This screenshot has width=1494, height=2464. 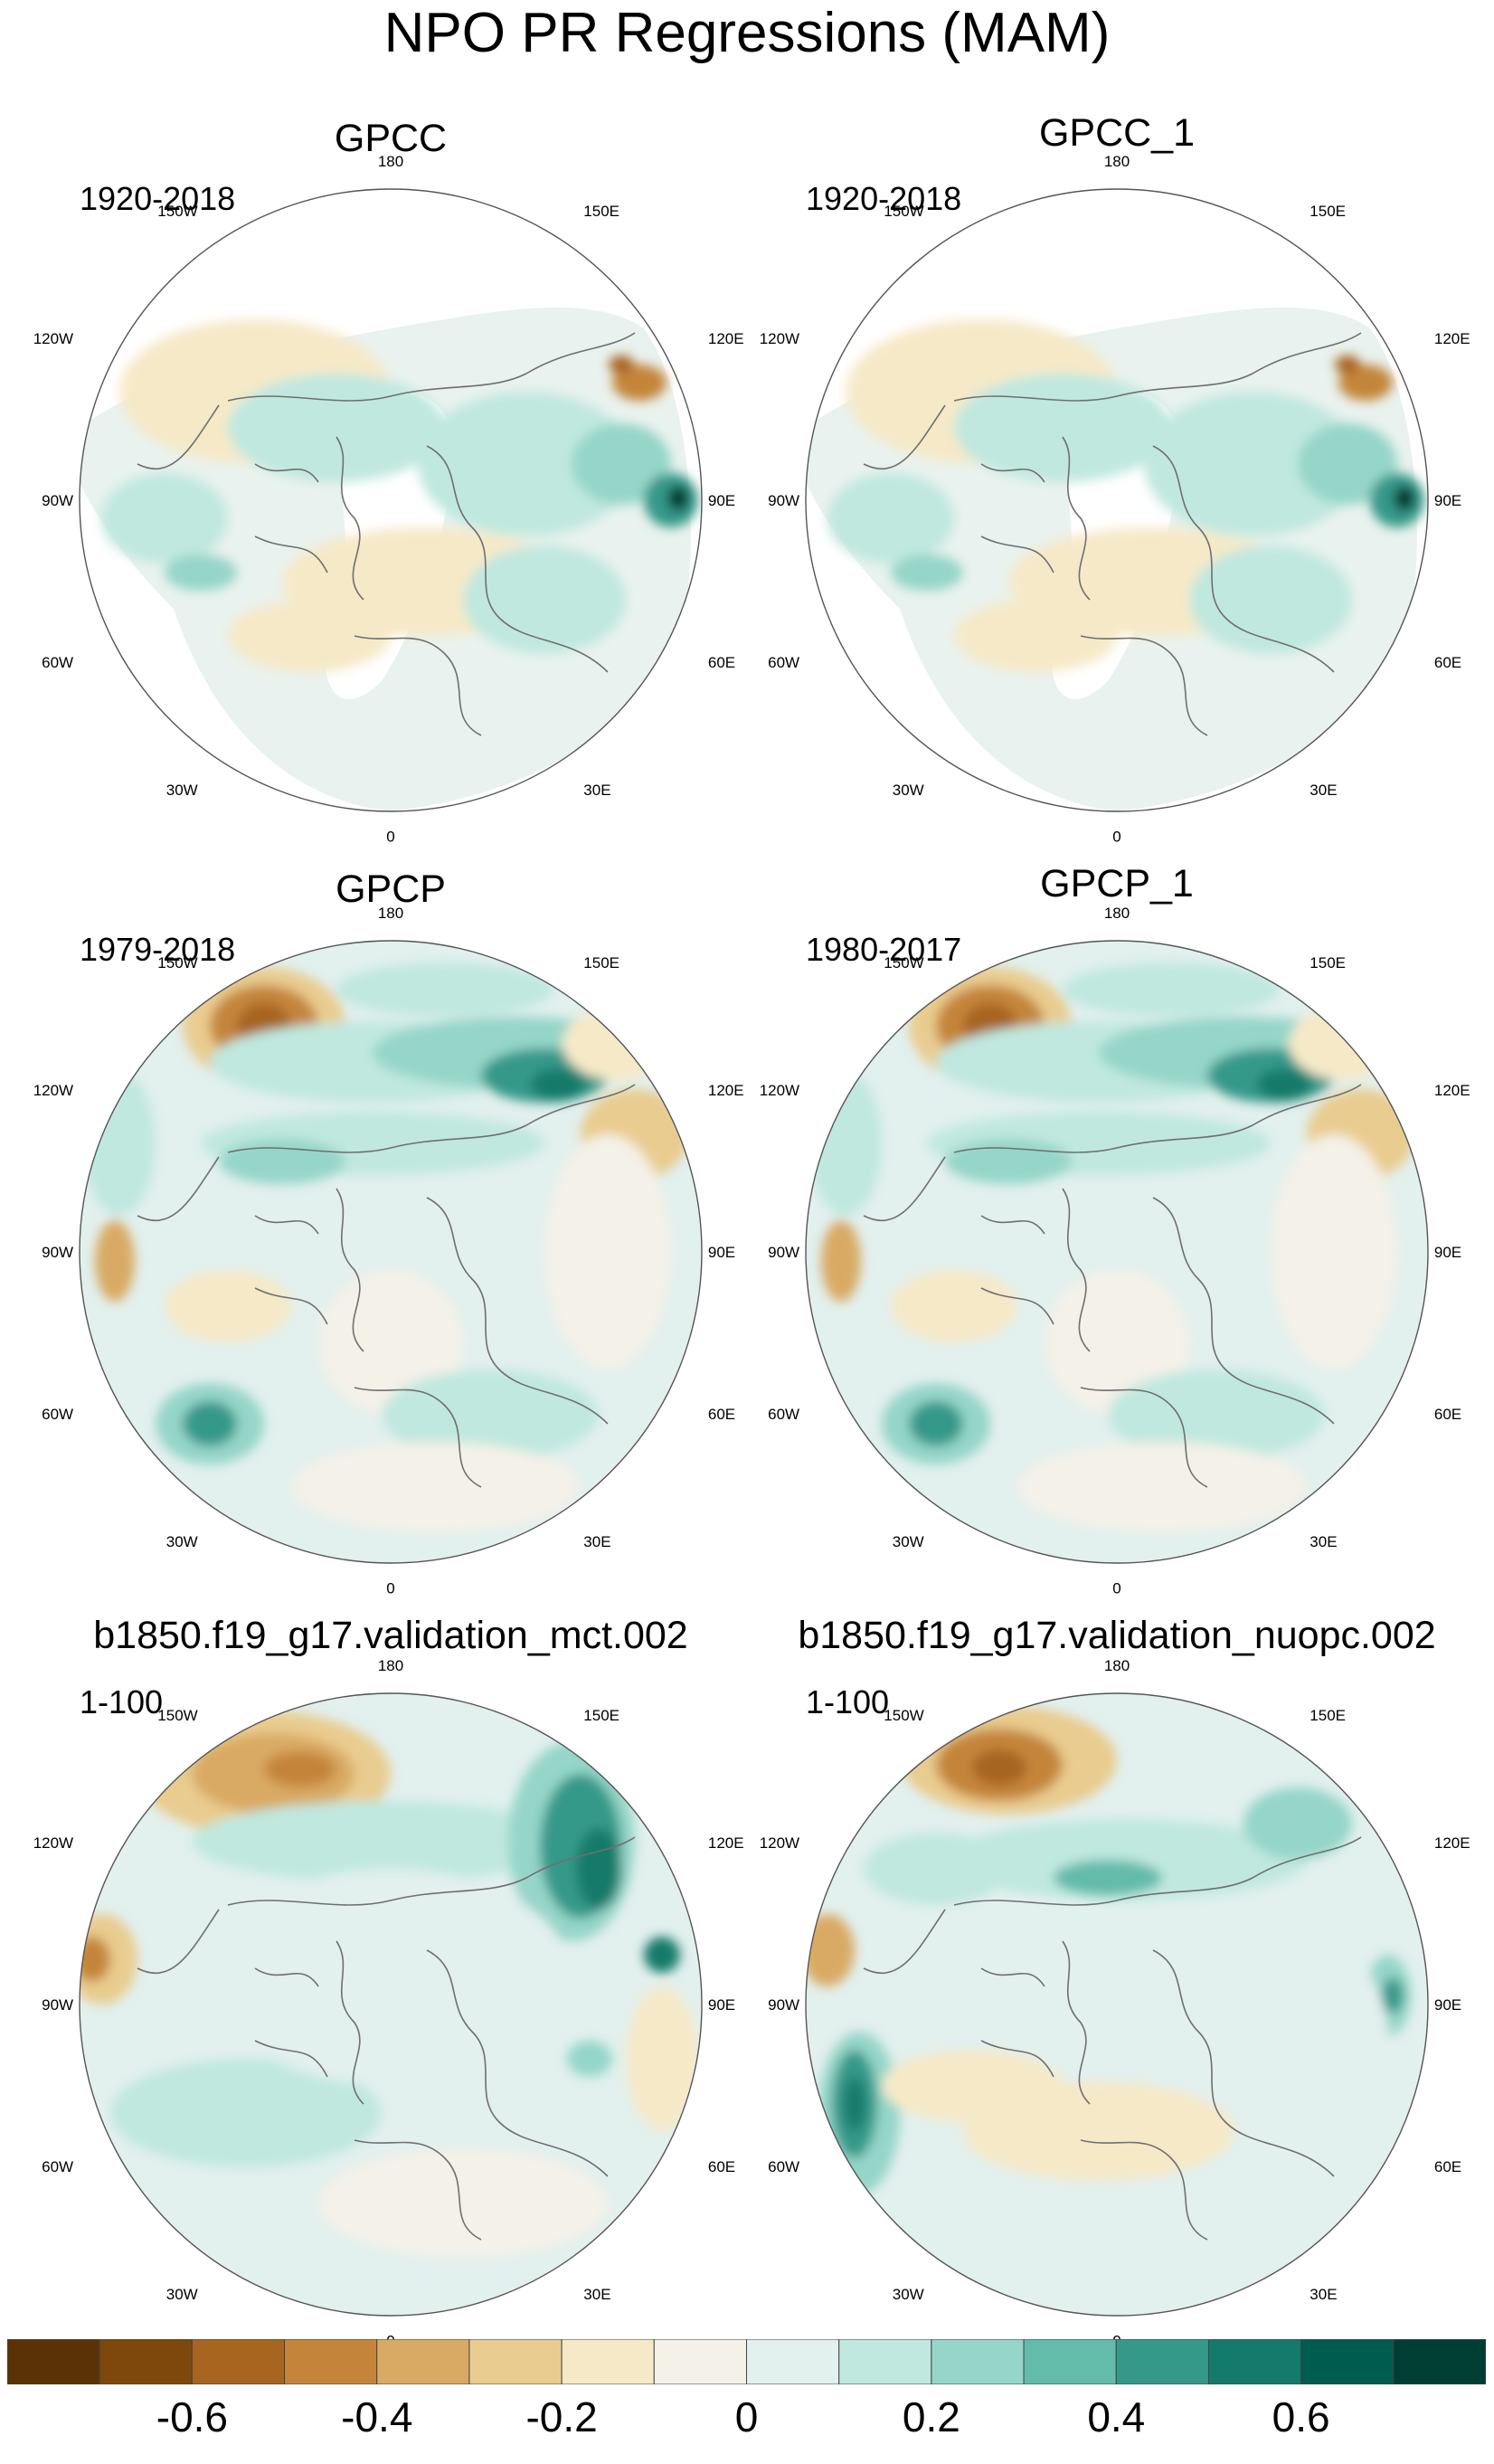 I want to click on colorbar, so click(x=746, y=2362).